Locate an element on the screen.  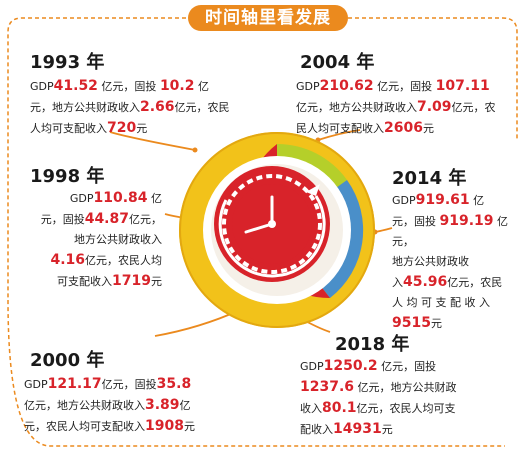
entry-line: 9515元 is located at coordinates (457, 323).